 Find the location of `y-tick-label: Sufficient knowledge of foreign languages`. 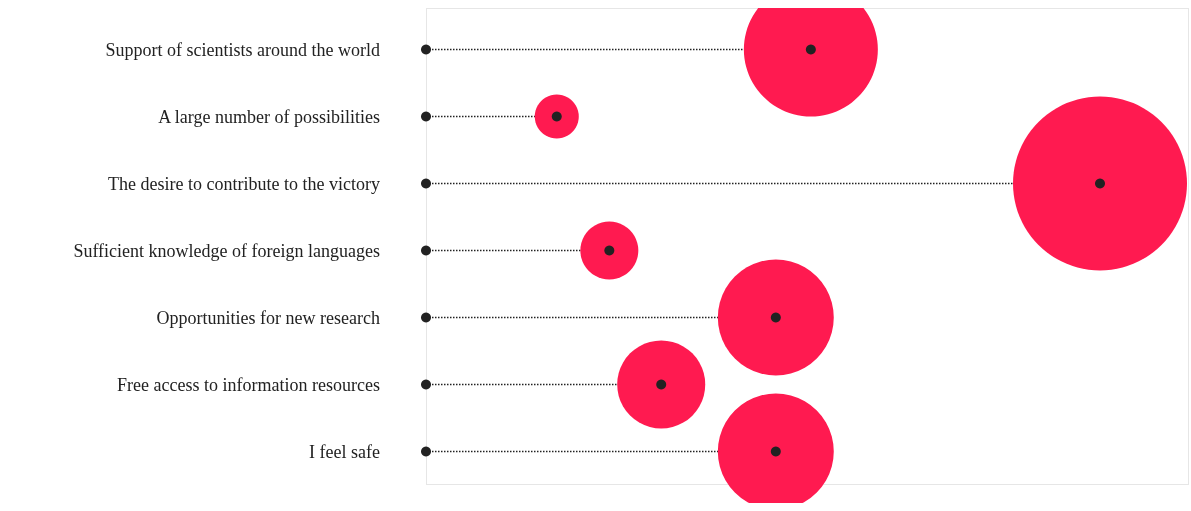

y-tick-label: Sufficient knowledge of foreign languages is located at coordinates (226, 250).